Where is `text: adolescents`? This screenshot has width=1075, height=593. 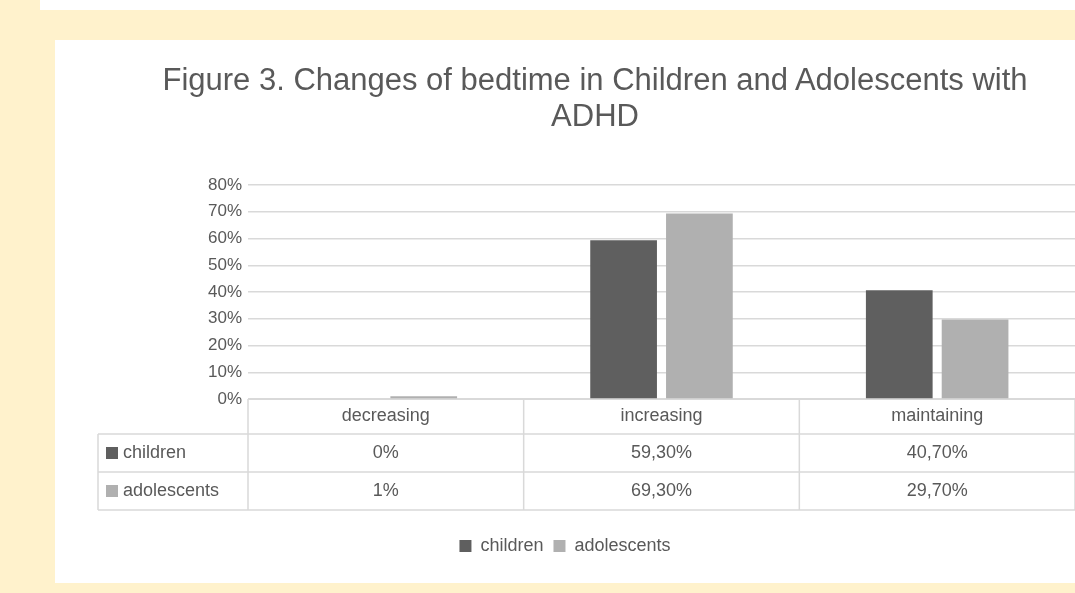
text: adolescents is located at coordinates (171, 489).